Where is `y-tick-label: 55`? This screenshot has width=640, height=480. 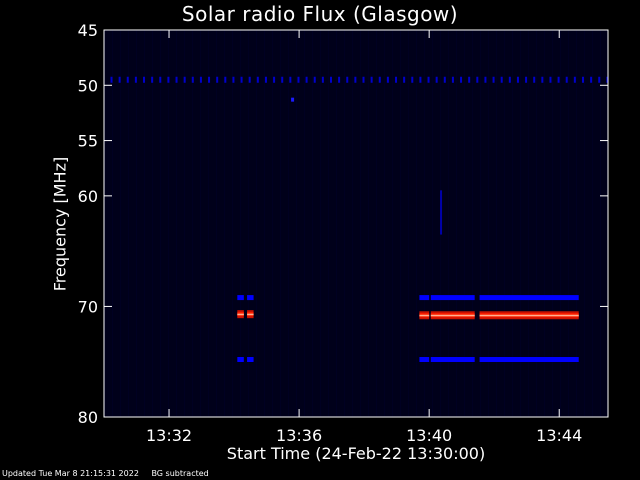
y-tick-label: 55 is located at coordinates (88, 141).